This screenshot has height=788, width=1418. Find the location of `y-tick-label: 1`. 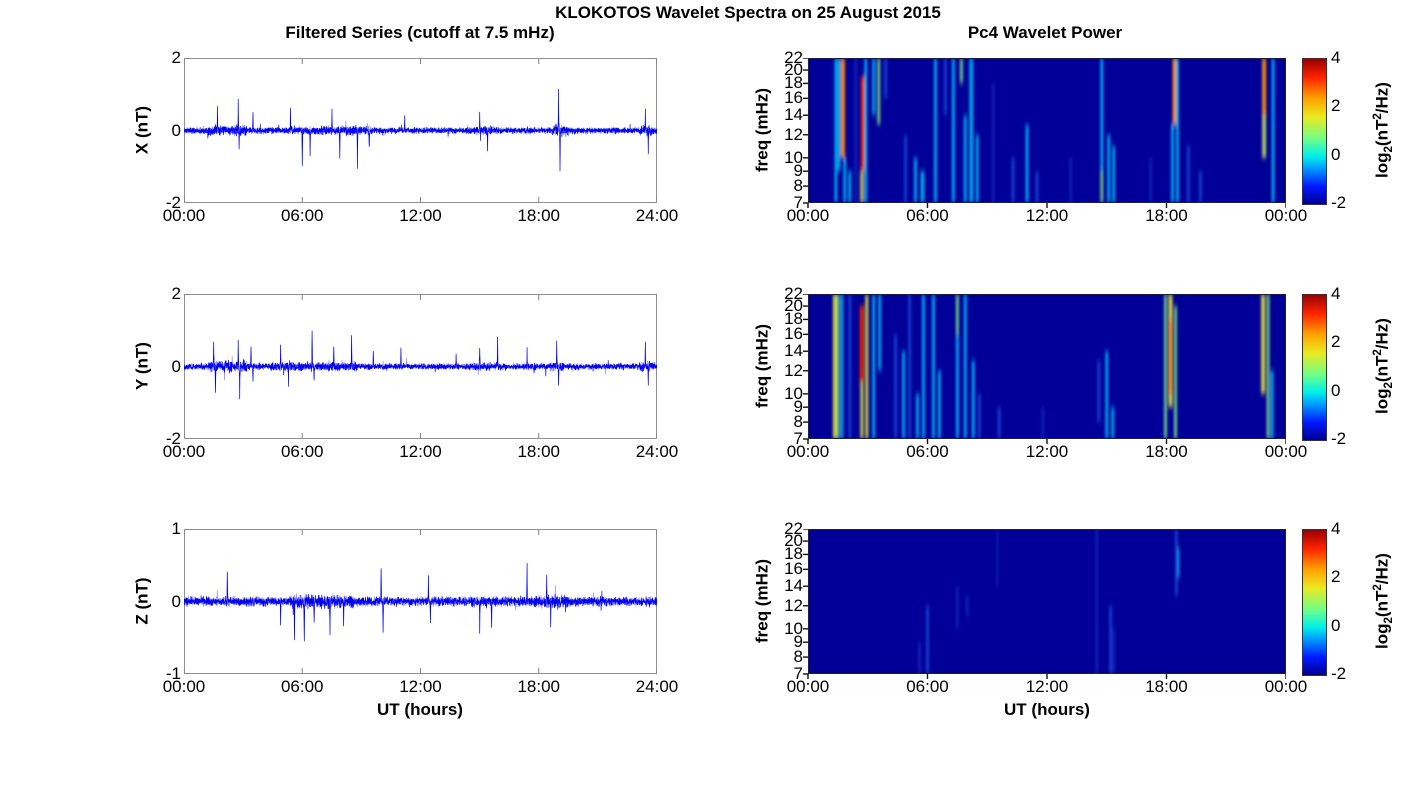

y-tick-label: 1 is located at coordinates (176, 528).